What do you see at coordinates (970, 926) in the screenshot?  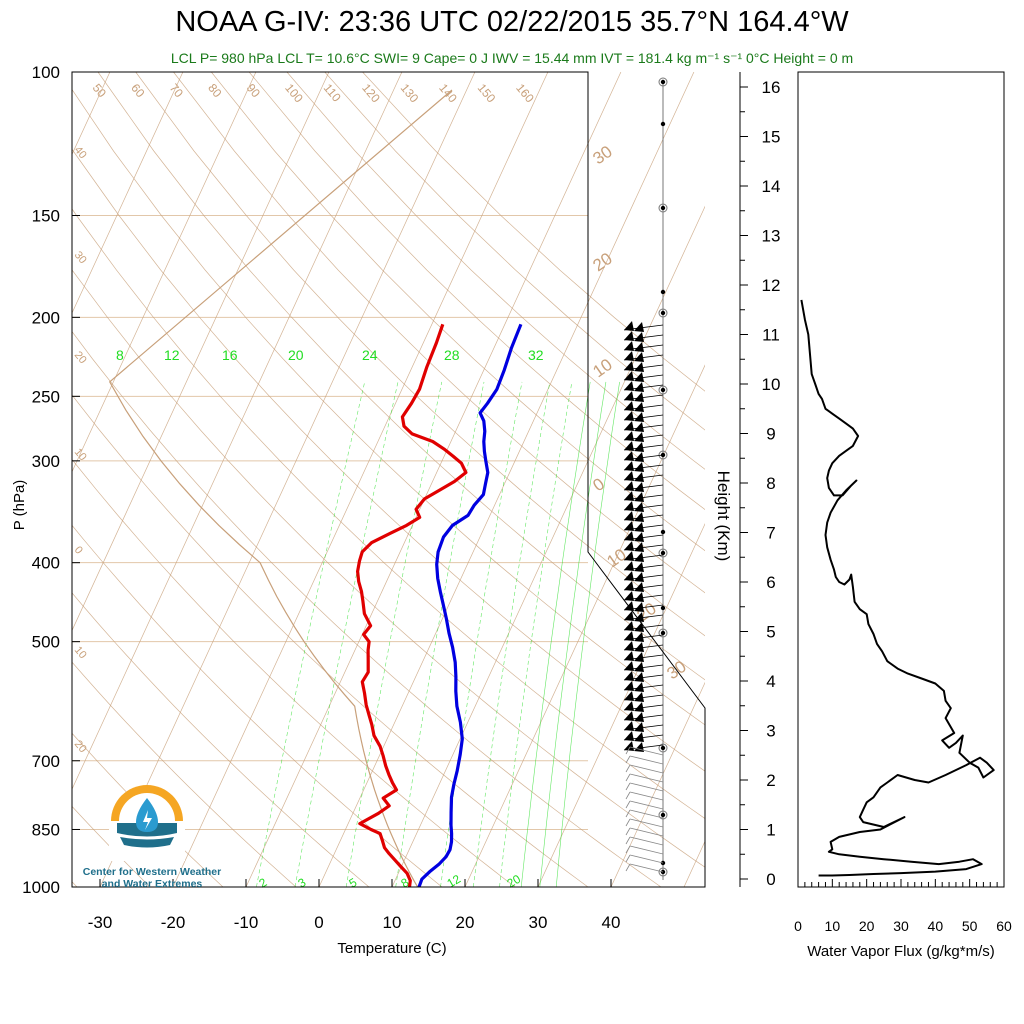 I see `flux-x-tick-label: 50` at bounding box center [970, 926].